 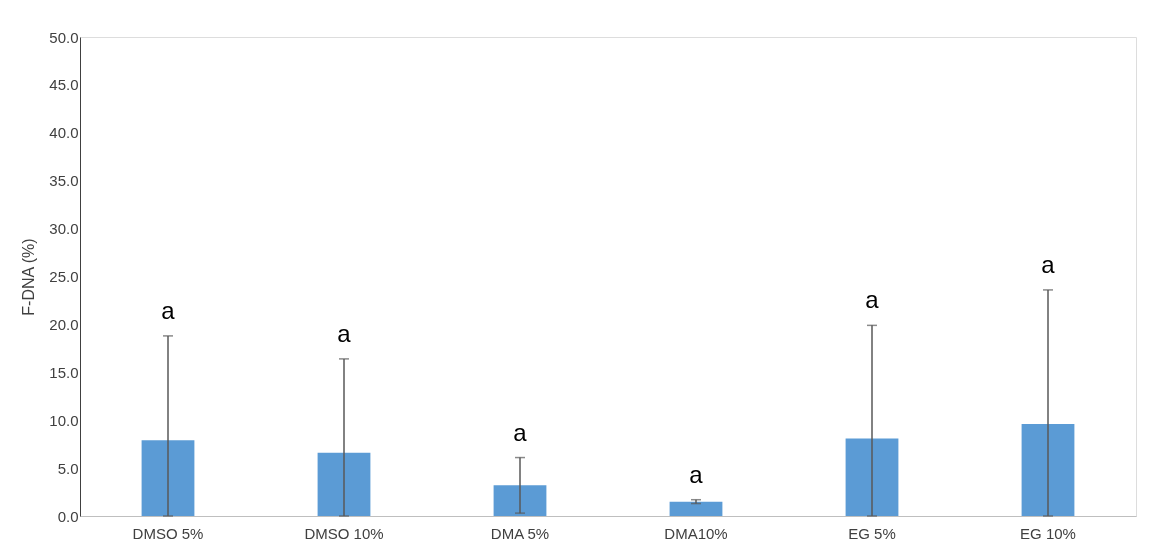 What do you see at coordinates (1048, 533) in the screenshot?
I see `x-tick-label: EG 10%` at bounding box center [1048, 533].